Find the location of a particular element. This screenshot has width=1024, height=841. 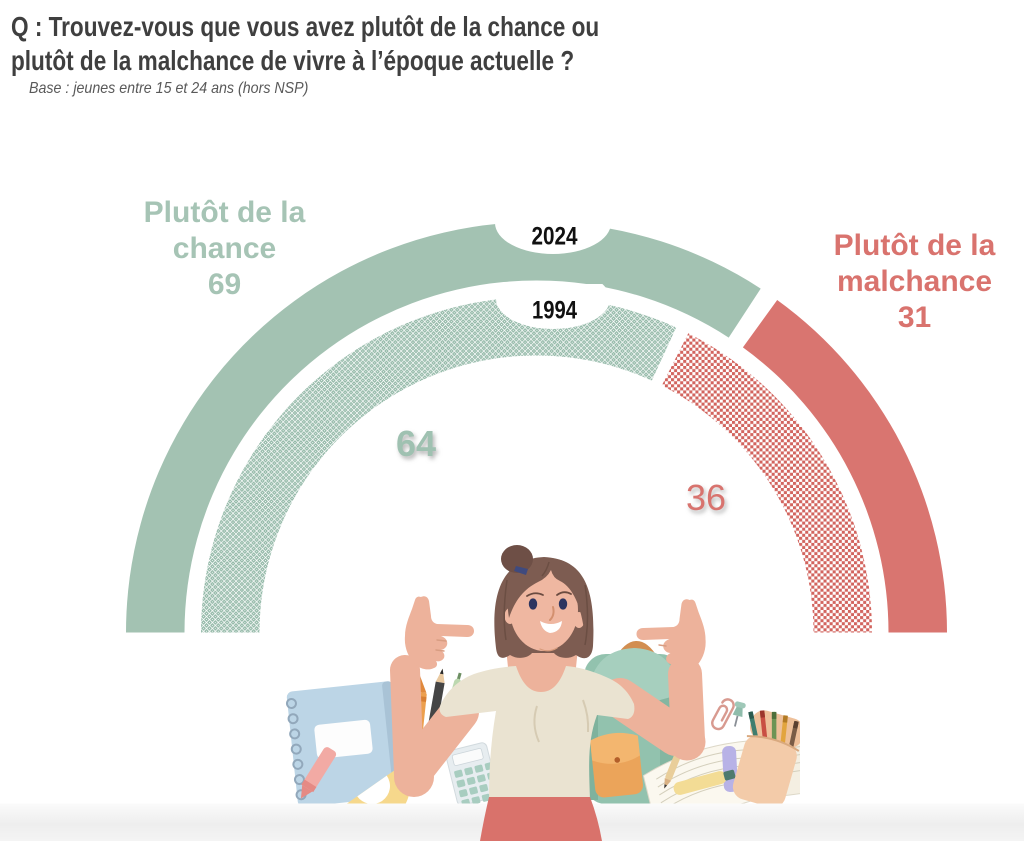

svg-text: 64 is located at coordinates (416, 443).